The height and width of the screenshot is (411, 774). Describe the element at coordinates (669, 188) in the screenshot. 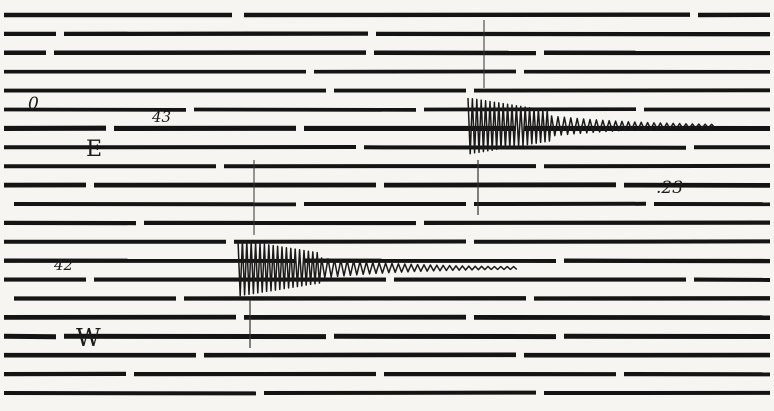

I see `label-23: .23` at that location.